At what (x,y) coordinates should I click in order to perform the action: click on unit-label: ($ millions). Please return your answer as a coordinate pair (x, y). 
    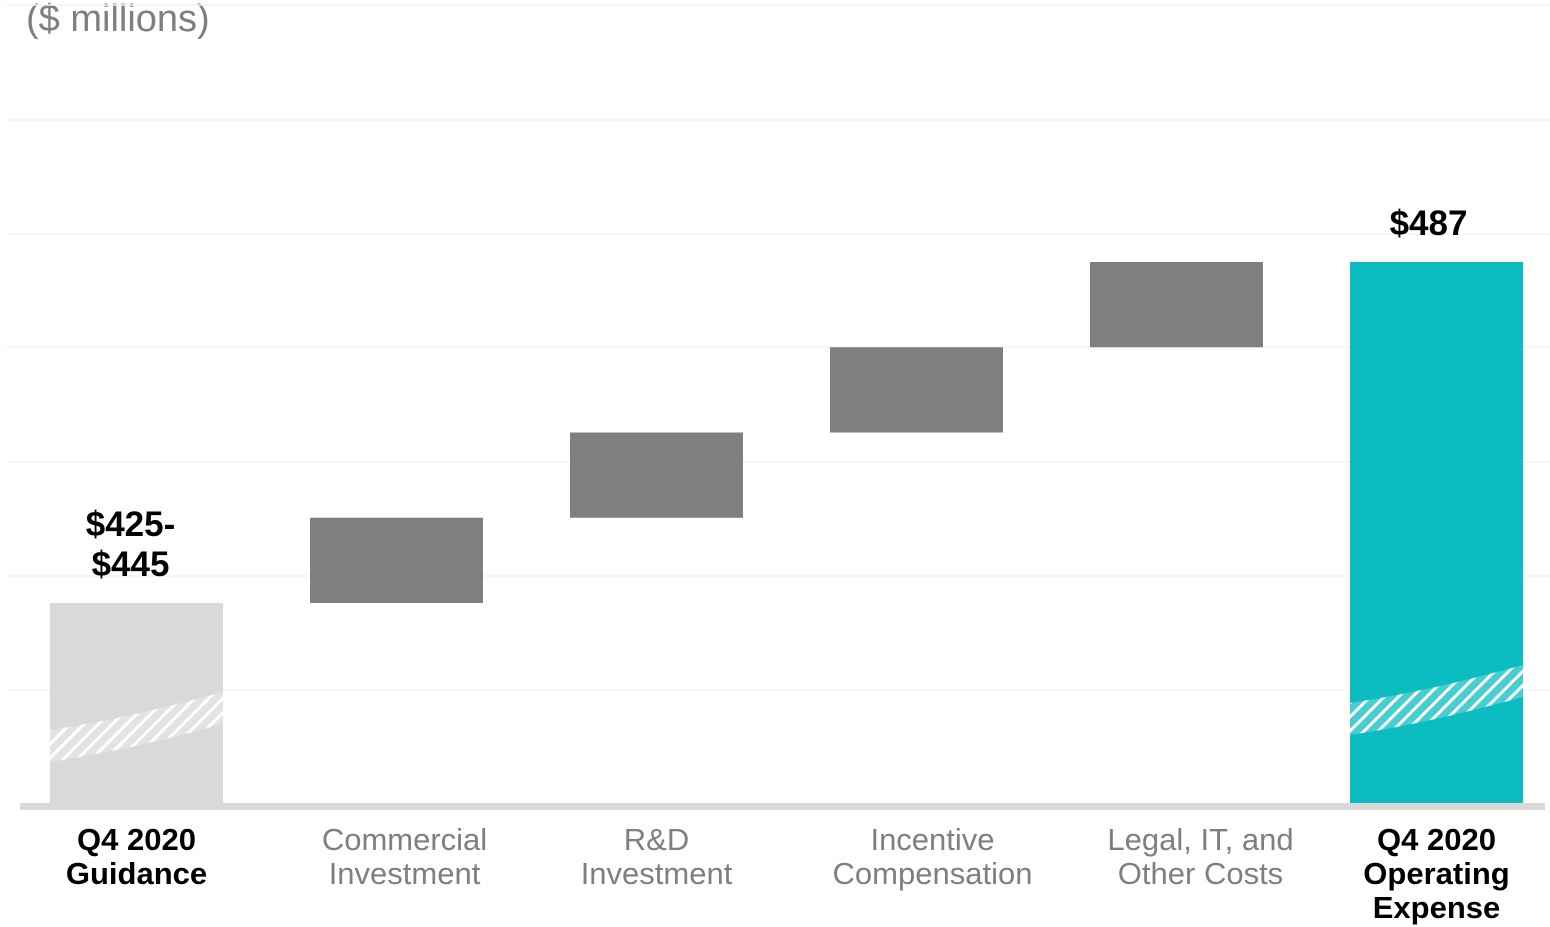
    Looking at the image, I should click on (118, 20).